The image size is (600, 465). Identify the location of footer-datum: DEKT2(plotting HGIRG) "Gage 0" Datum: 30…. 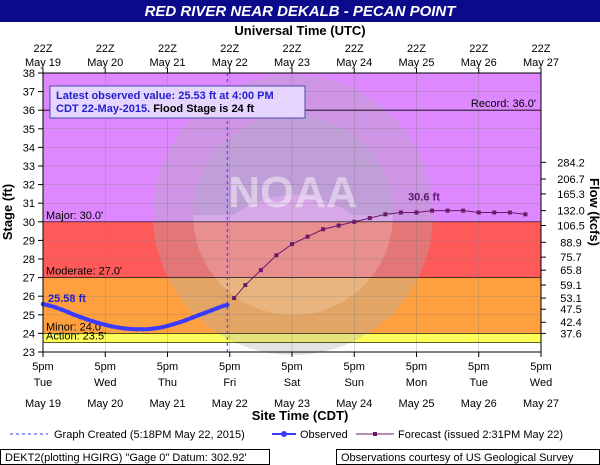
(126, 458).